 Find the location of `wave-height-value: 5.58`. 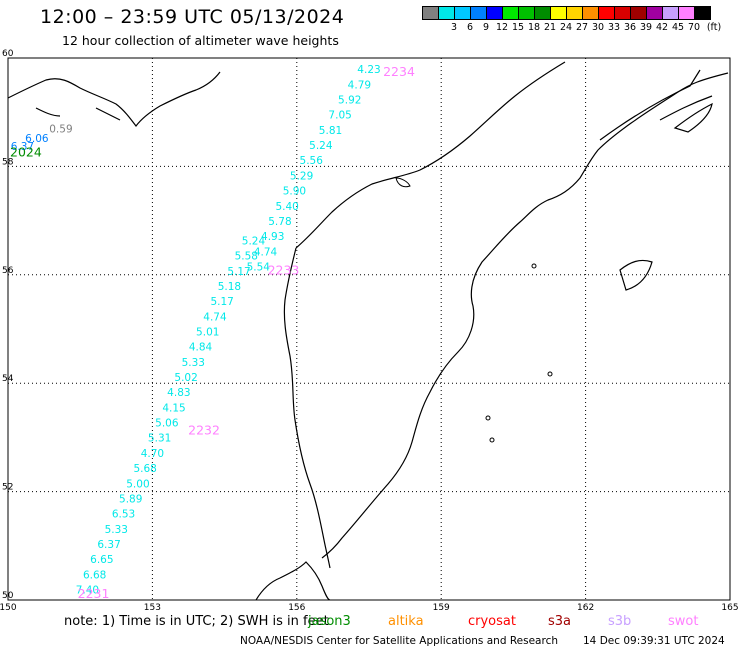

wave-height-value: 5.58 is located at coordinates (246, 257).